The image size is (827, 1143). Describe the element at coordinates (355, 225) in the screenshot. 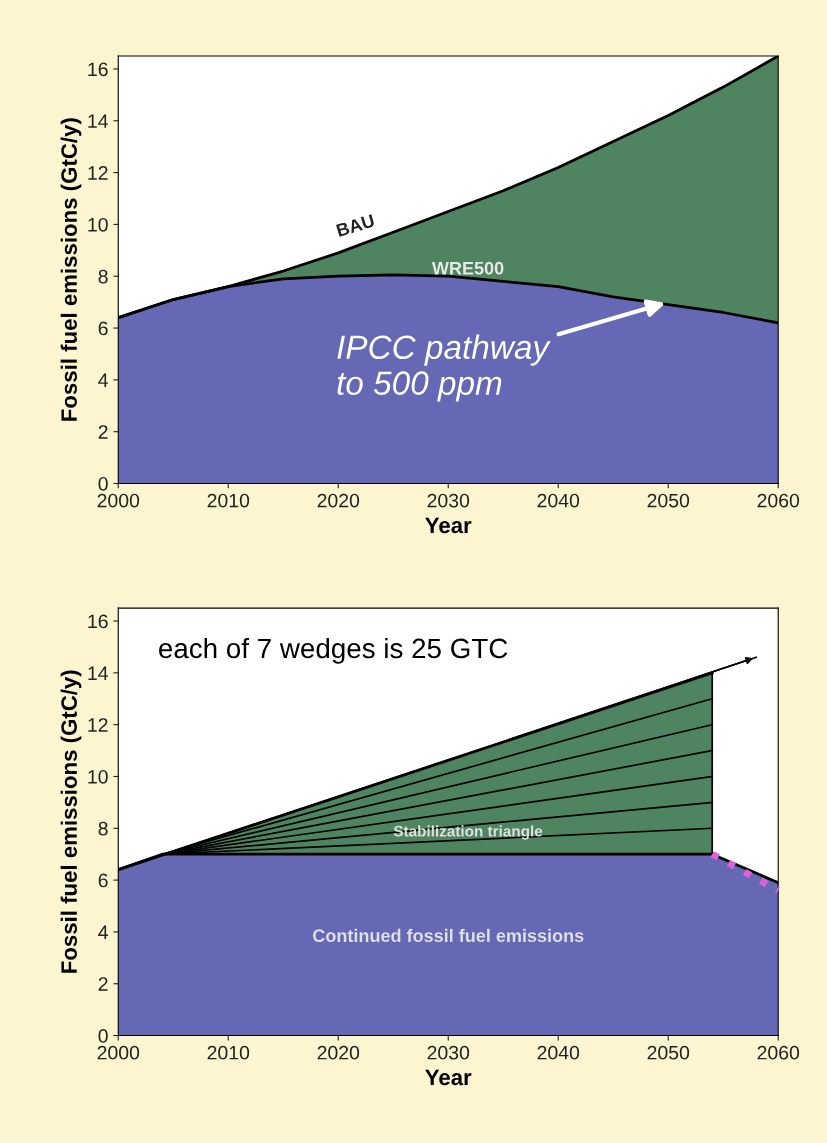

I see `text: BAU` at that location.